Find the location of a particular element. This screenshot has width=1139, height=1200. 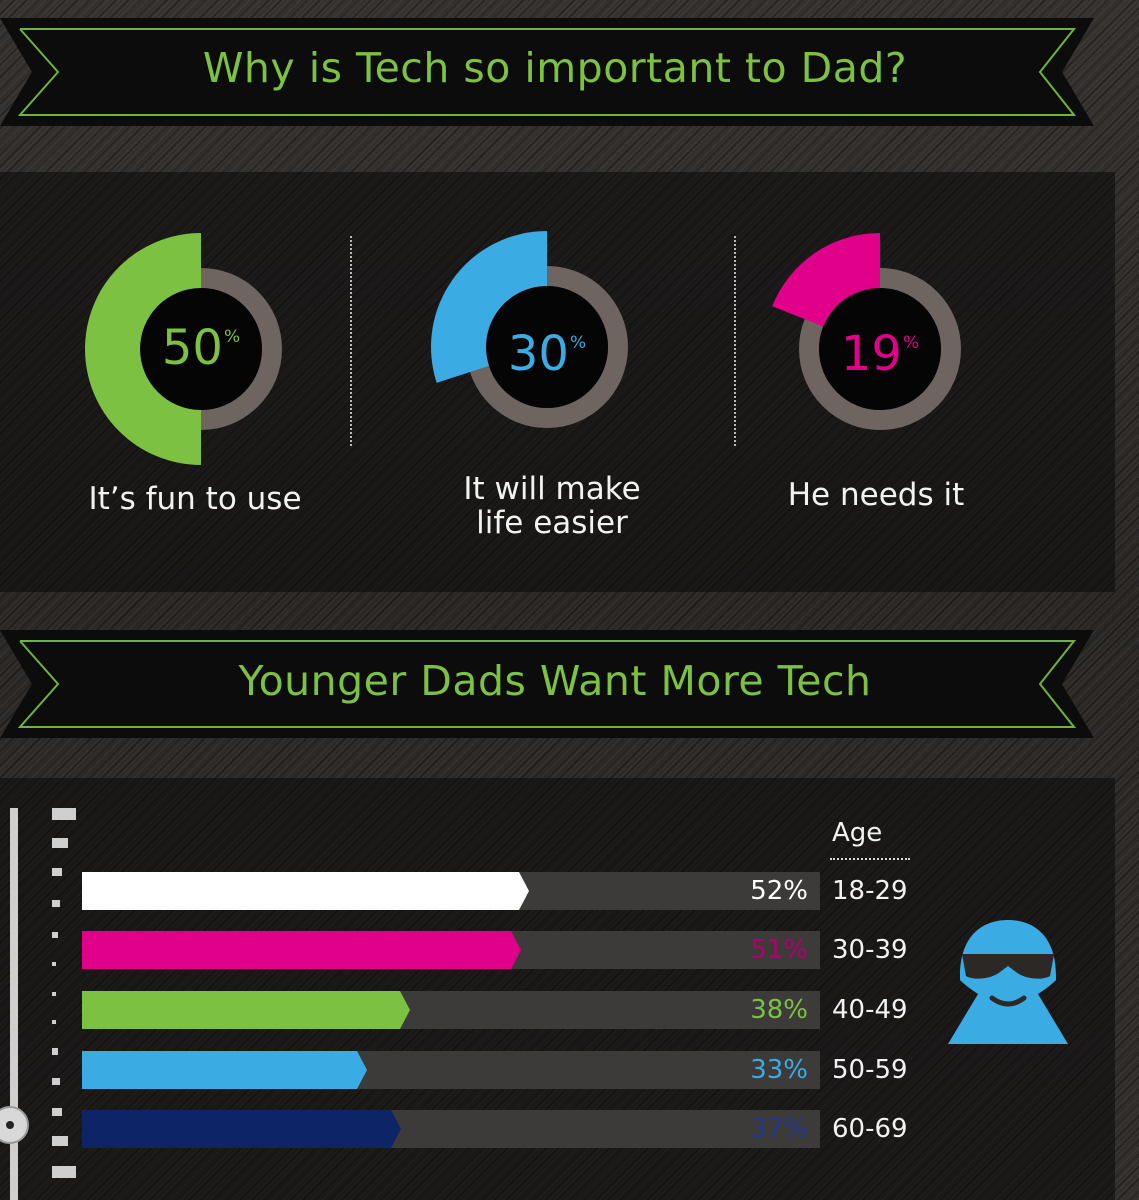

bar-row-18-29: 52% is located at coordinates (451, 891).